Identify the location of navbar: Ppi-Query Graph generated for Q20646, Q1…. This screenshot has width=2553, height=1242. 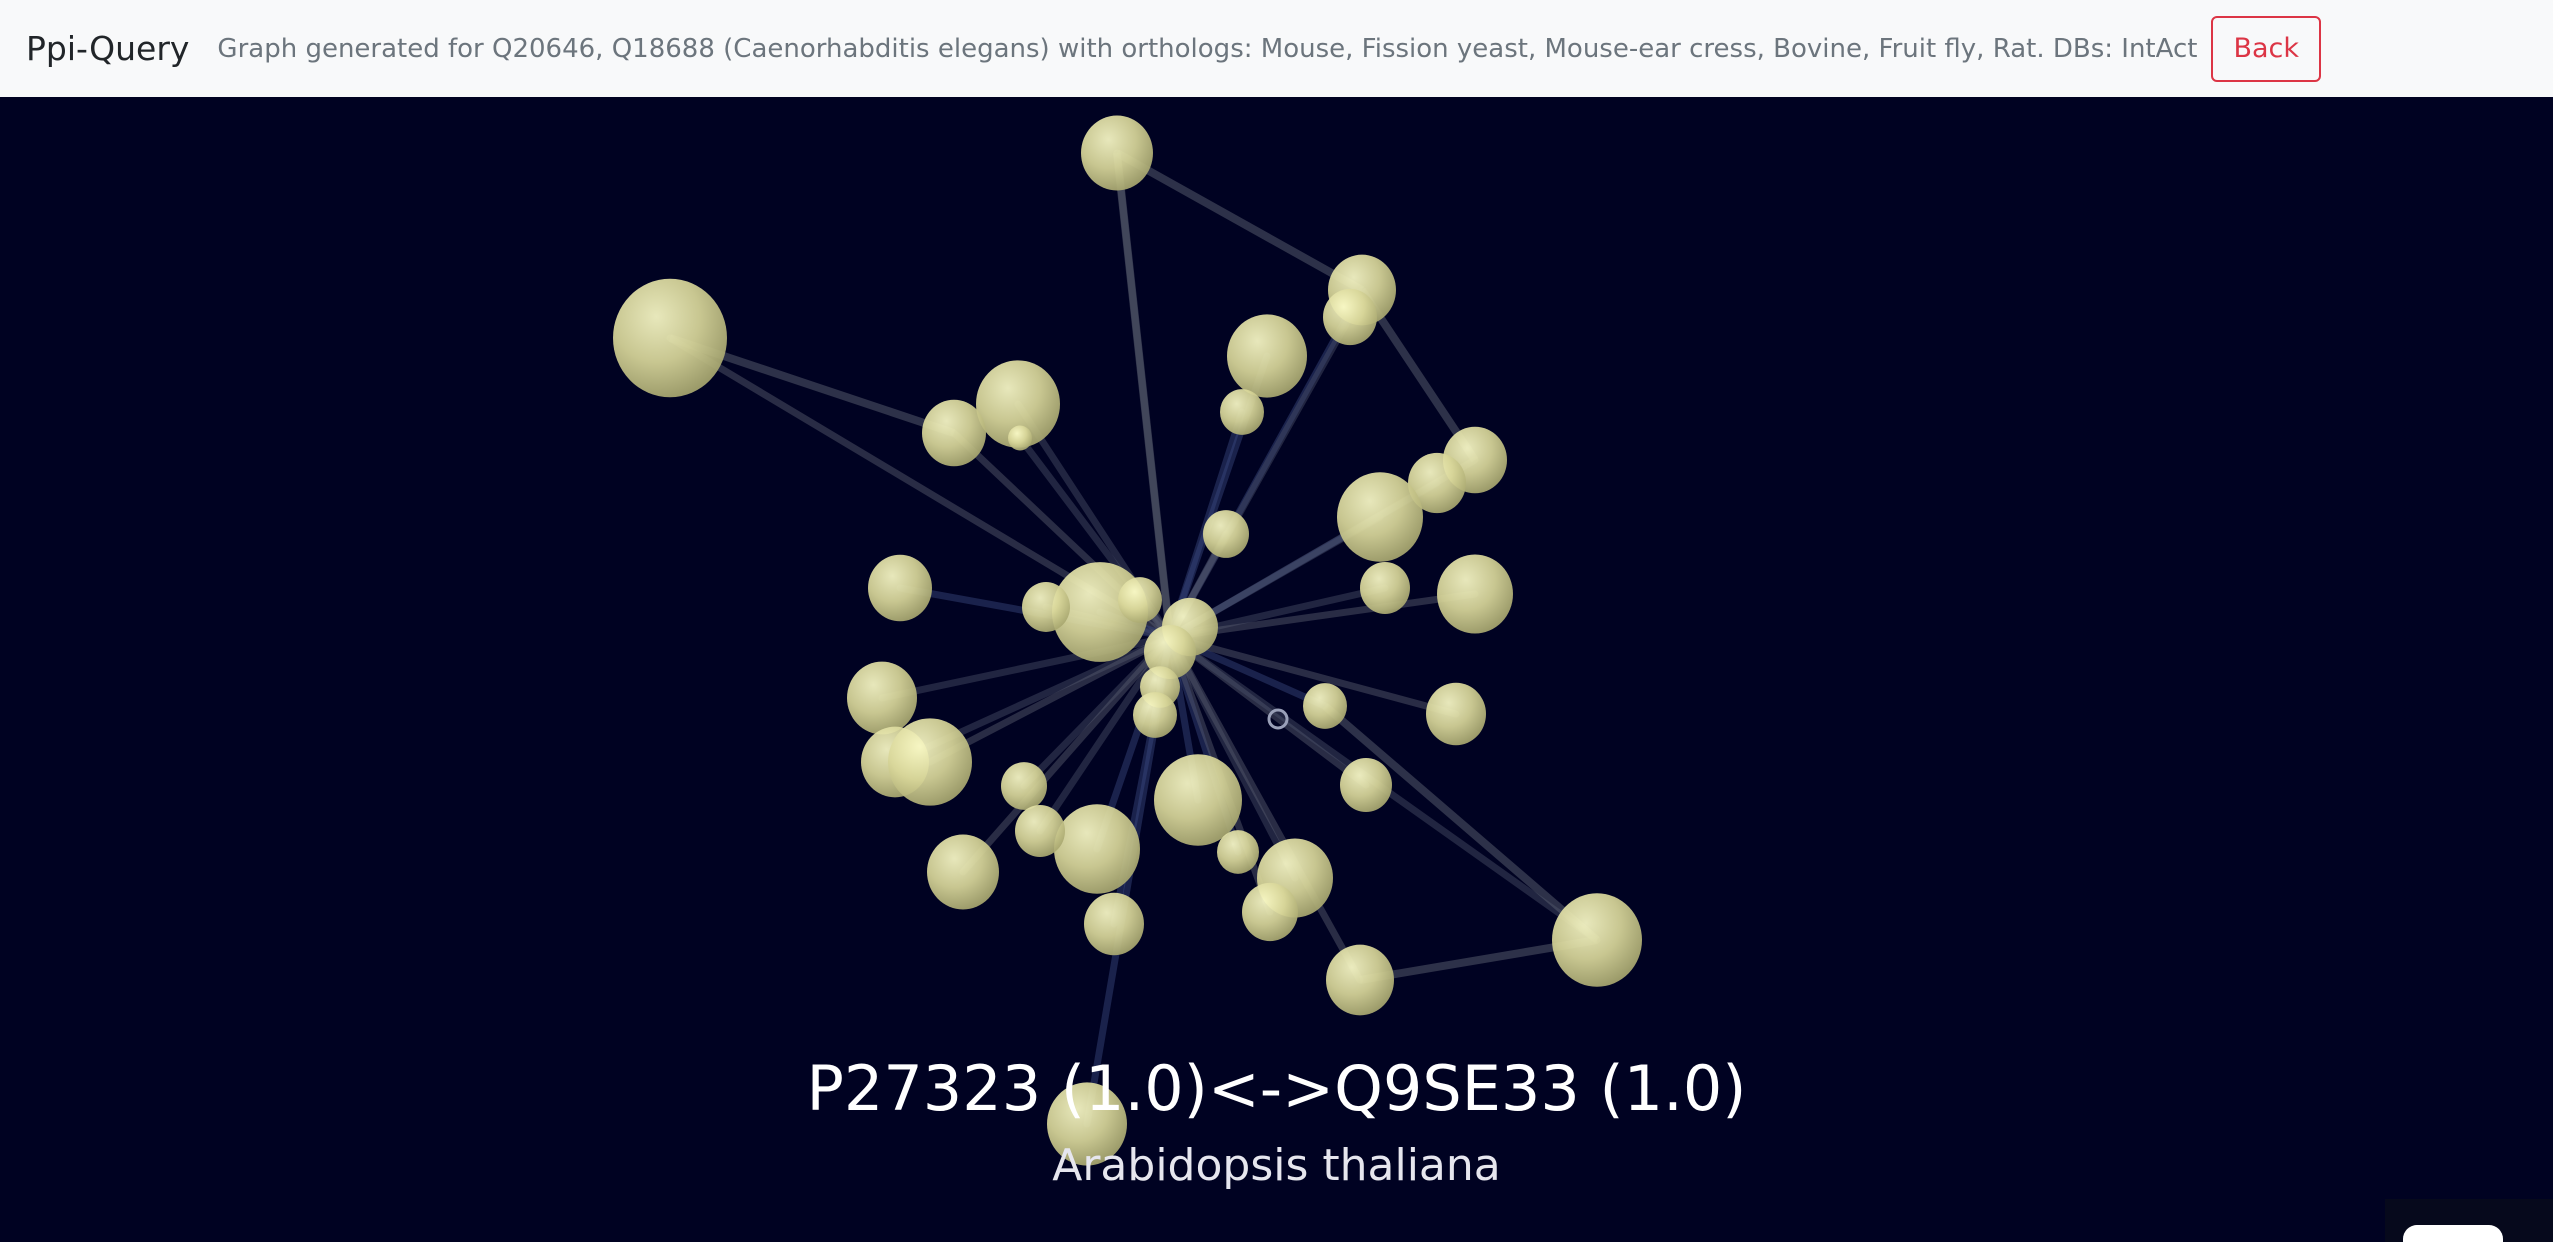
(1276, 48).